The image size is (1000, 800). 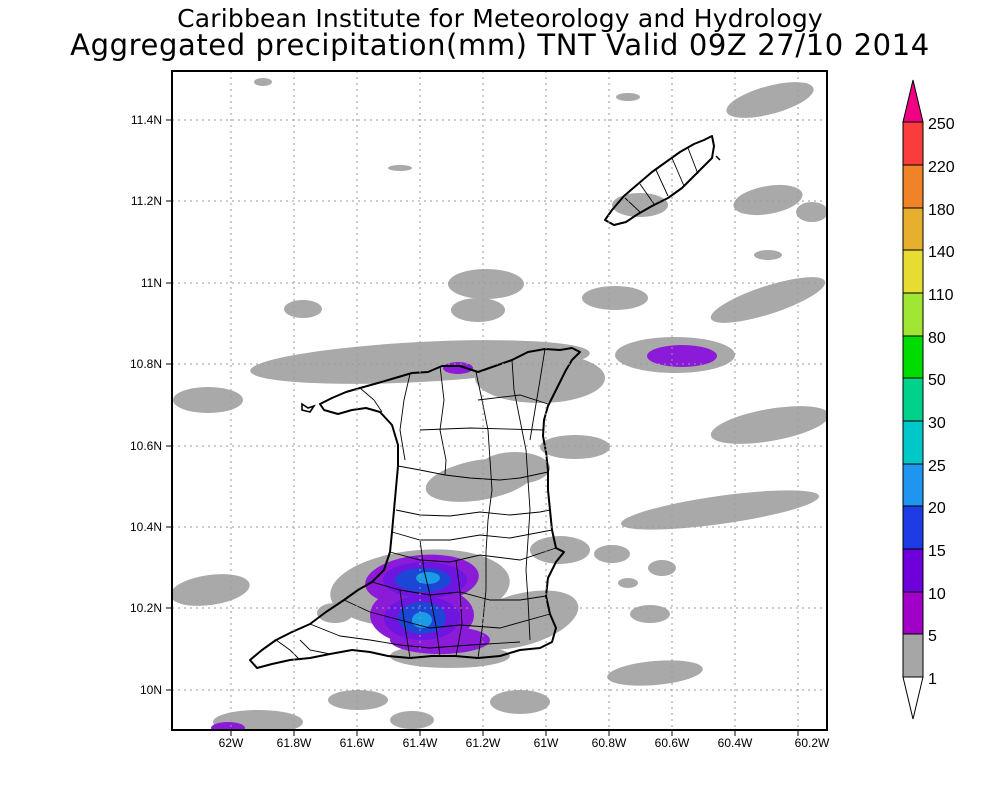 I want to click on lat-tick-label: 11.2N, so click(x=146, y=201).